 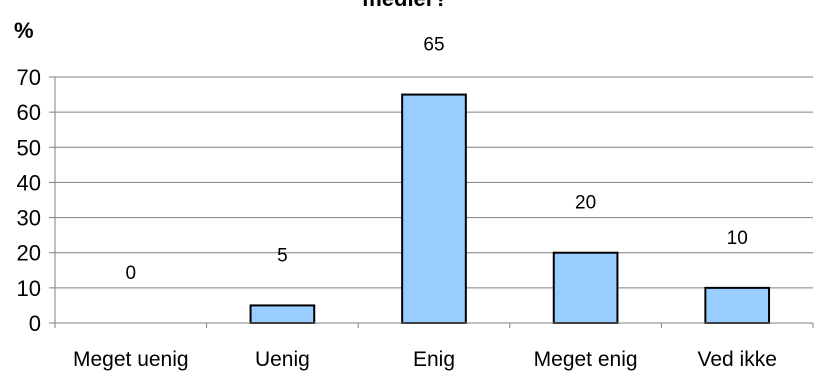 What do you see at coordinates (29, 112) in the screenshot?
I see `y-tick-label: 60` at bounding box center [29, 112].